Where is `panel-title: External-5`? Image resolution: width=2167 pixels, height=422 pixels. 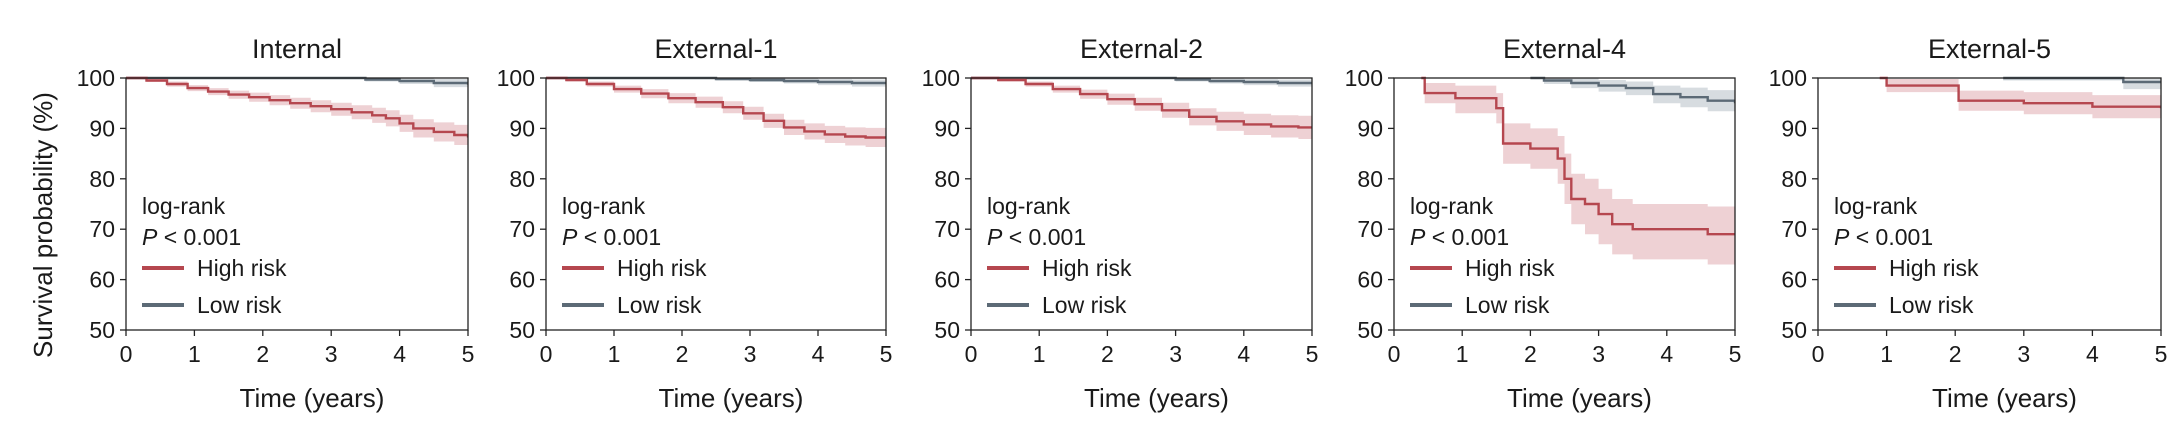
panel-title: External-5 is located at coordinates (1989, 49).